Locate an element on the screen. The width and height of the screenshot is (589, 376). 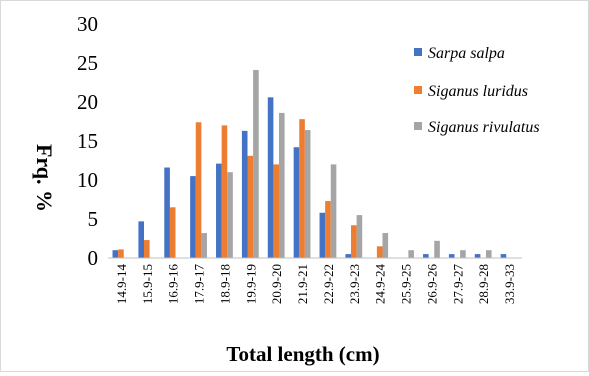
x-tick-label: 15.9-15 is located at coordinates (147, 284).